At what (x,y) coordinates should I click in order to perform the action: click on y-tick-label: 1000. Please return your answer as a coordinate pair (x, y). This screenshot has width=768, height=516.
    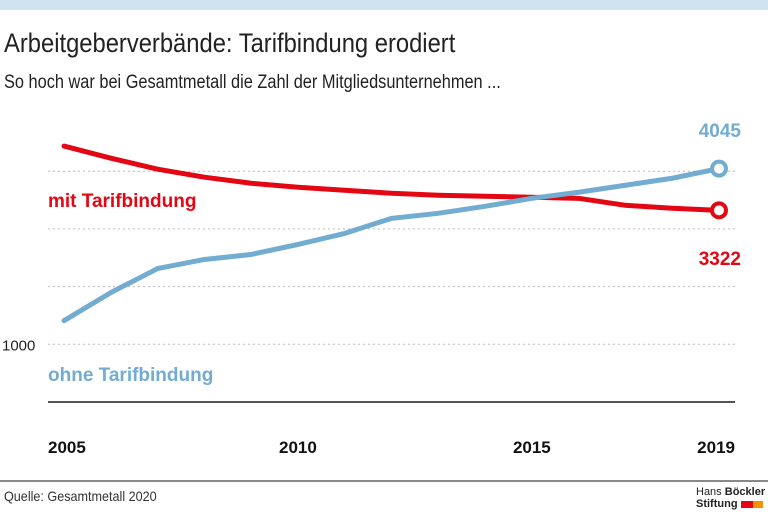
    Looking at the image, I should click on (18, 345).